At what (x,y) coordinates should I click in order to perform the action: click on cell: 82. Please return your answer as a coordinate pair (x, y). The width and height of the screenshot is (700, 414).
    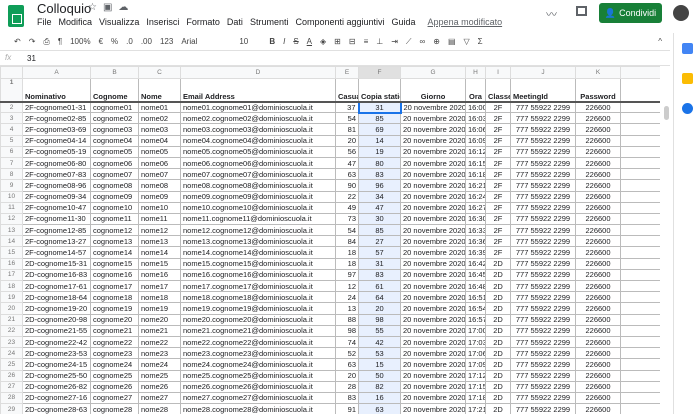
    Looking at the image, I should click on (379, 386).